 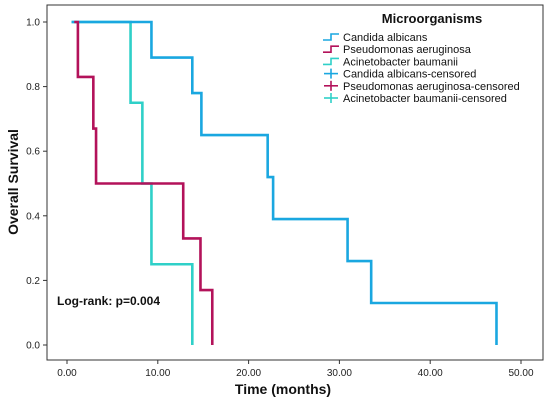 I want to click on y-tick-label: 0.8, so click(x=33, y=87).